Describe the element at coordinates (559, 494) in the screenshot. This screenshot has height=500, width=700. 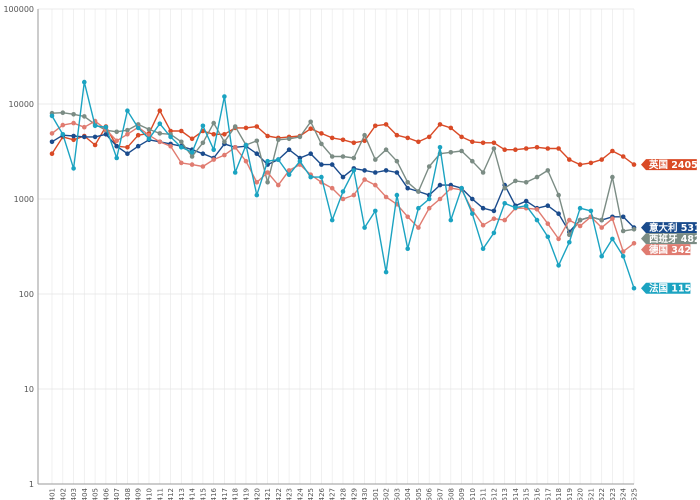
I see `x-tick-label: 518` at that location.